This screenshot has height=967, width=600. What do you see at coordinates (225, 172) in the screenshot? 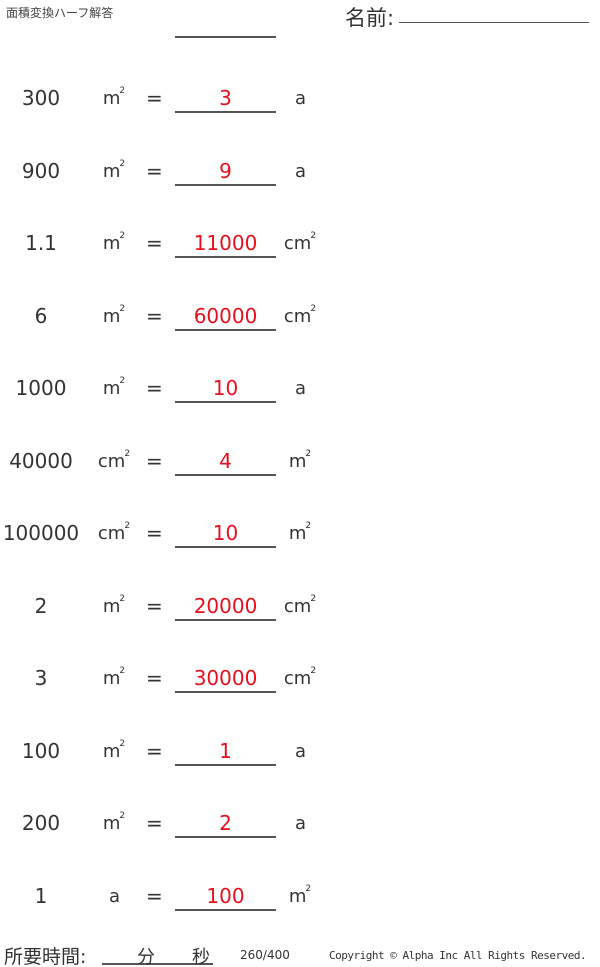
I see `answer: 9` at bounding box center [225, 172].